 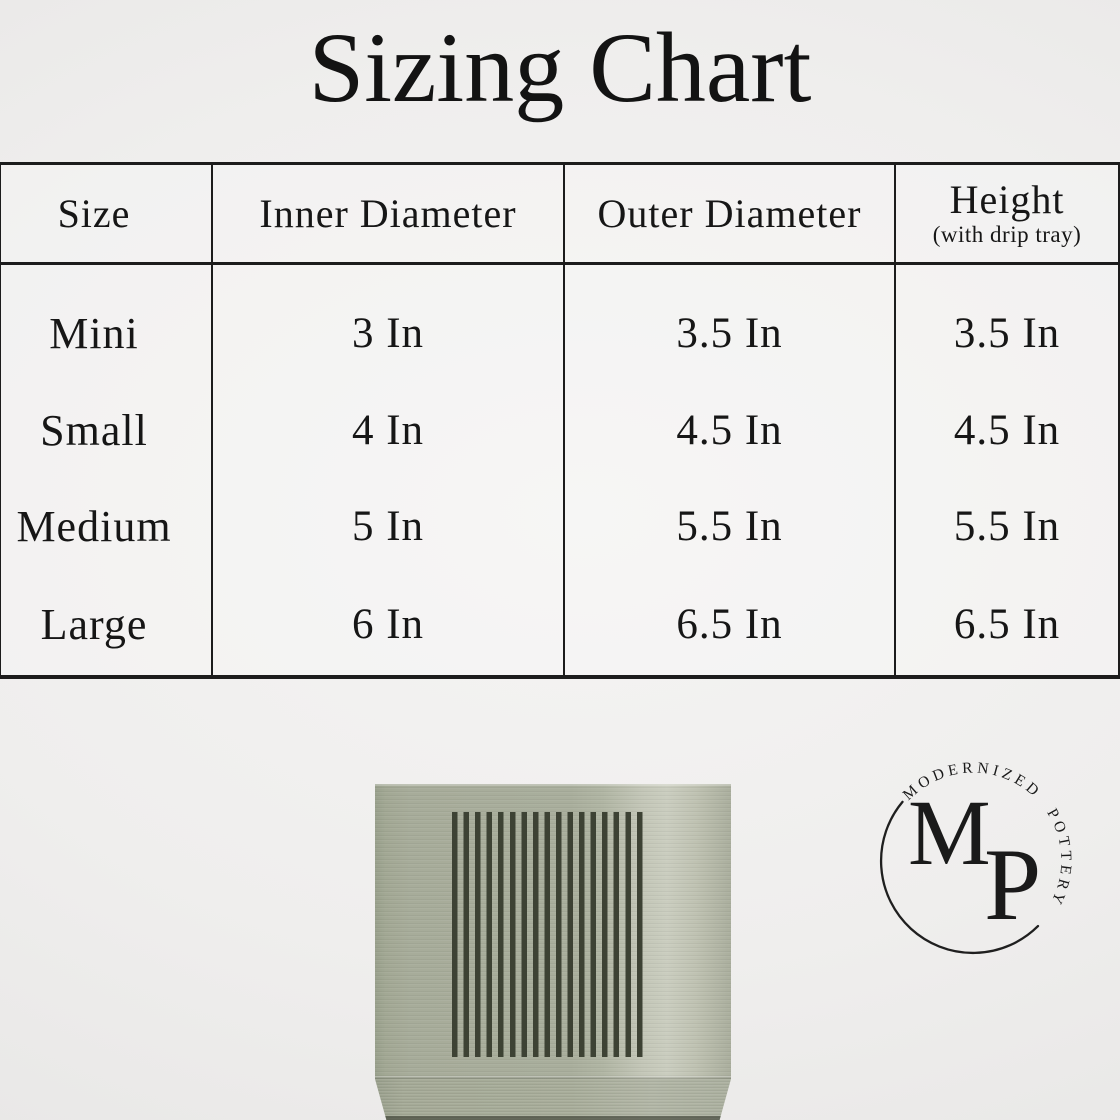 I want to click on planter-top-rim, so click(x=553, y=785).